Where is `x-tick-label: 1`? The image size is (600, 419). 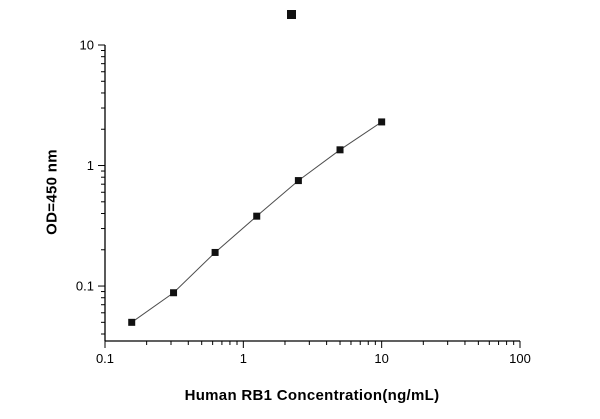
x-tick-label: 1 is located at coordinates (243, 358).